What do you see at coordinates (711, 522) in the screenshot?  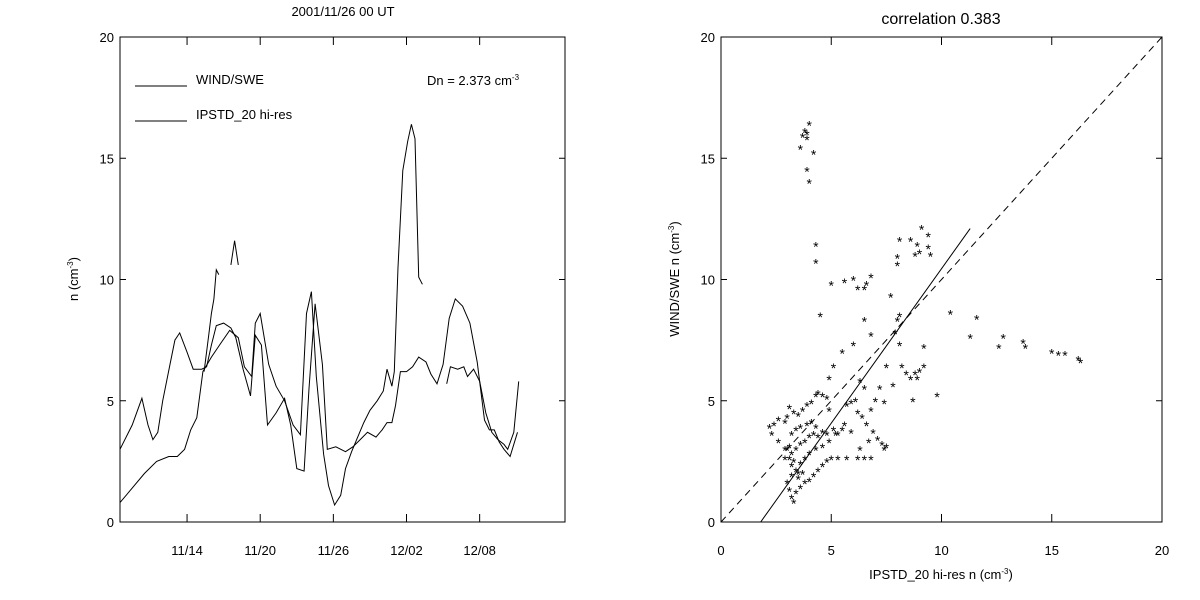 I see `right-y-tick-label: 0` at bounding box center [711, 522].